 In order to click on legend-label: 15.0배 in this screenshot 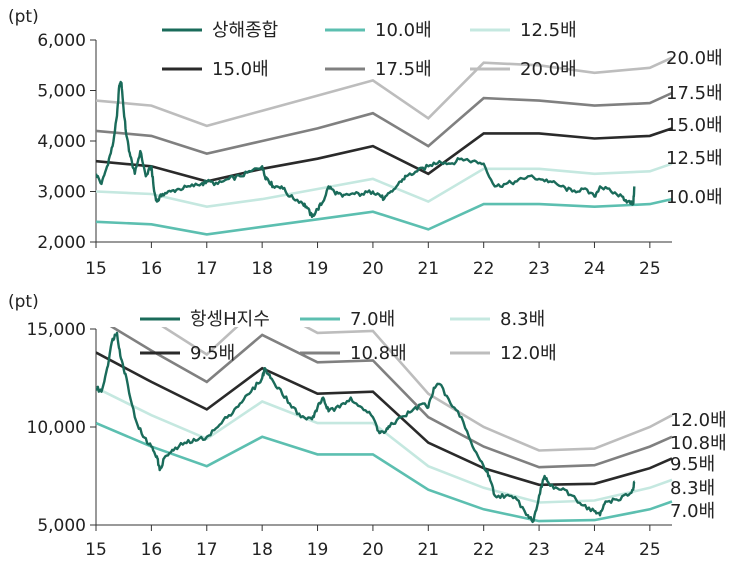, I will do `click(240, 69)`.